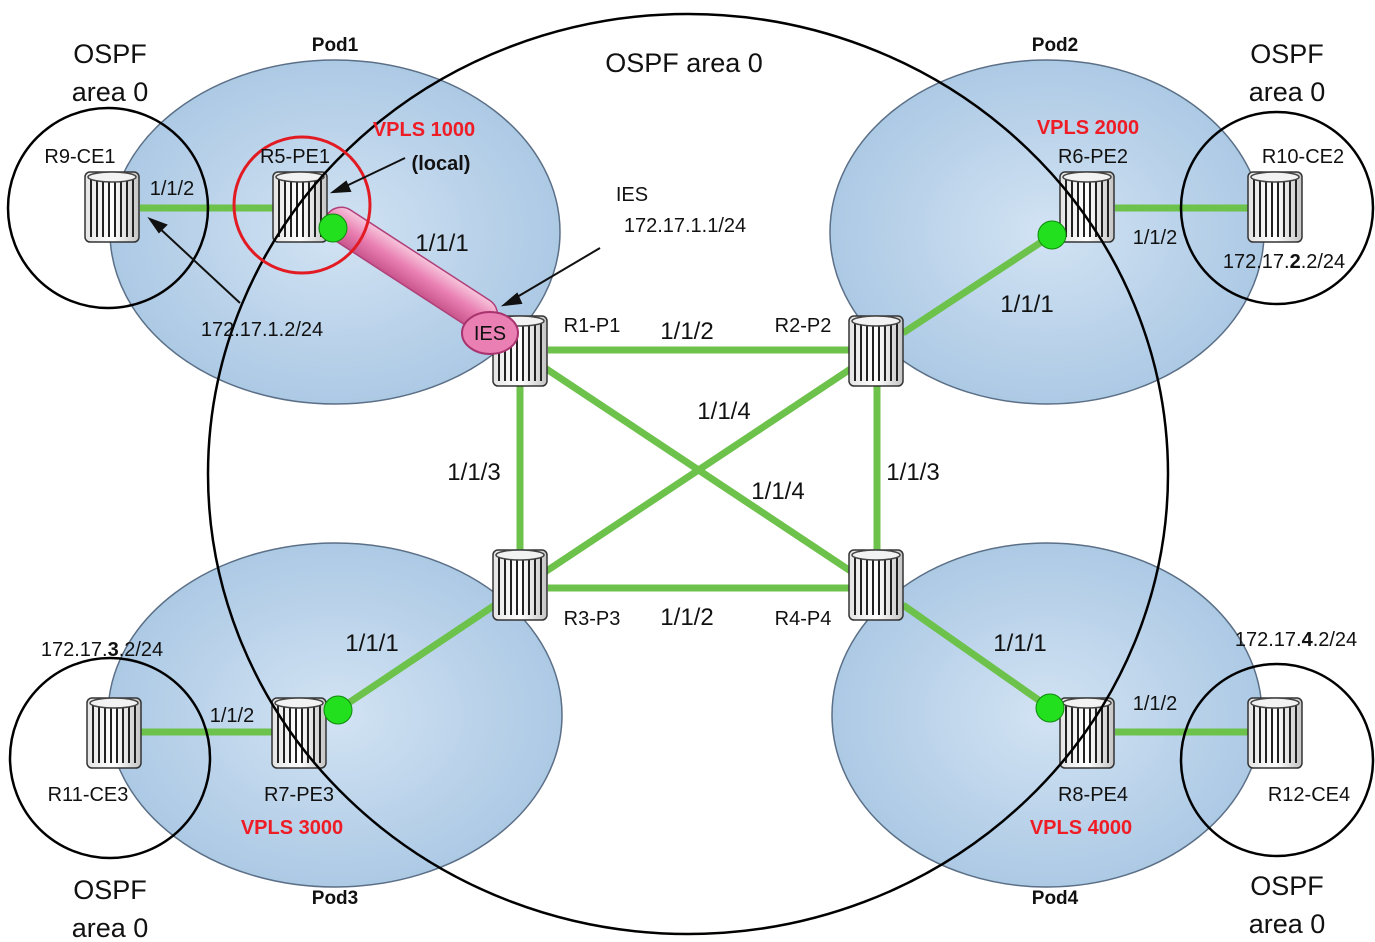  What do you see at coordinates (1081, 828) in the screenshot?
I see `vpls-4000-label: VPLS 4000` at bounding box center [1081, 828].